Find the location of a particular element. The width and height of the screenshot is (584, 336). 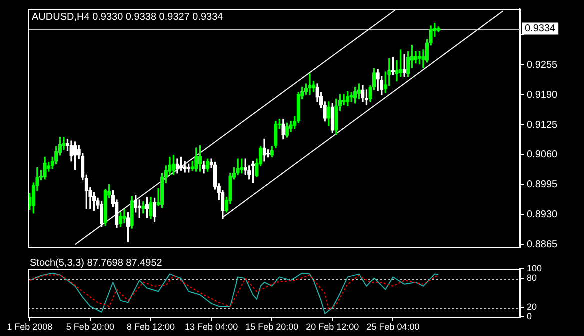

x-tick-label: 8 Feb 12:00 is located at coordinates (151, 327).